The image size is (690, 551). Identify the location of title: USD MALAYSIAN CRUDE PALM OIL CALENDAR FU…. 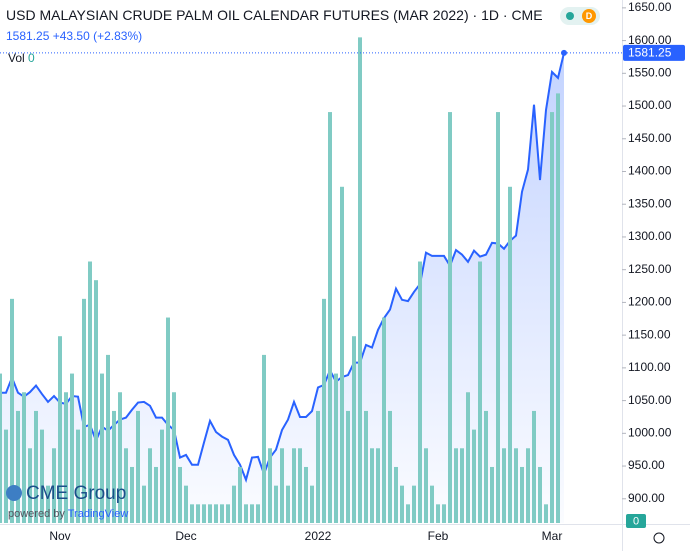
(274, 15).